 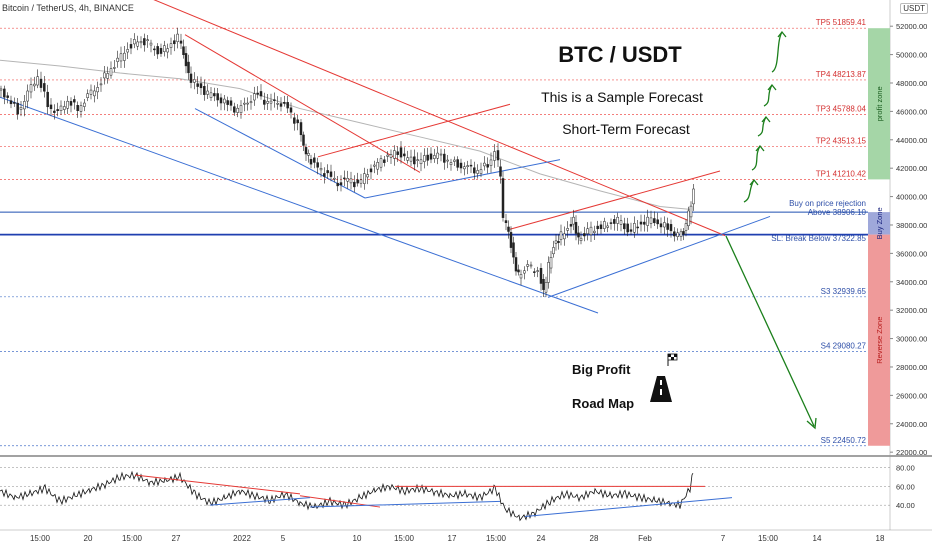 I want to click on currency-badge: USDT, so click(x=914, y=8).